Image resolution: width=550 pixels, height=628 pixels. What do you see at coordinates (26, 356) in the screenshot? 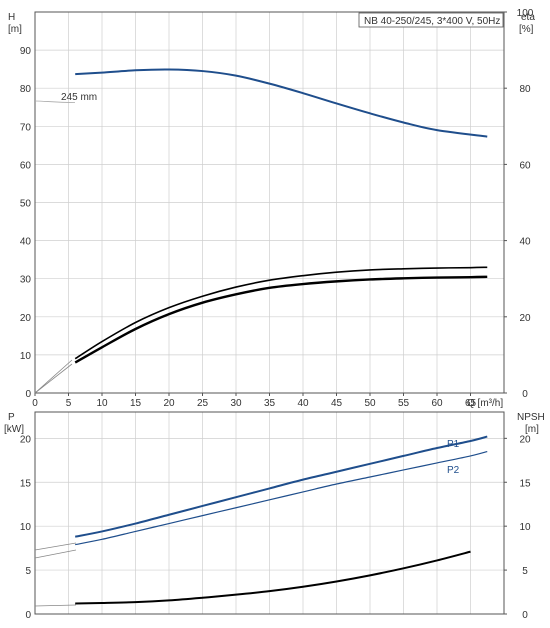
I see `head-tick-label: 10` at bounding box center [26, 356].